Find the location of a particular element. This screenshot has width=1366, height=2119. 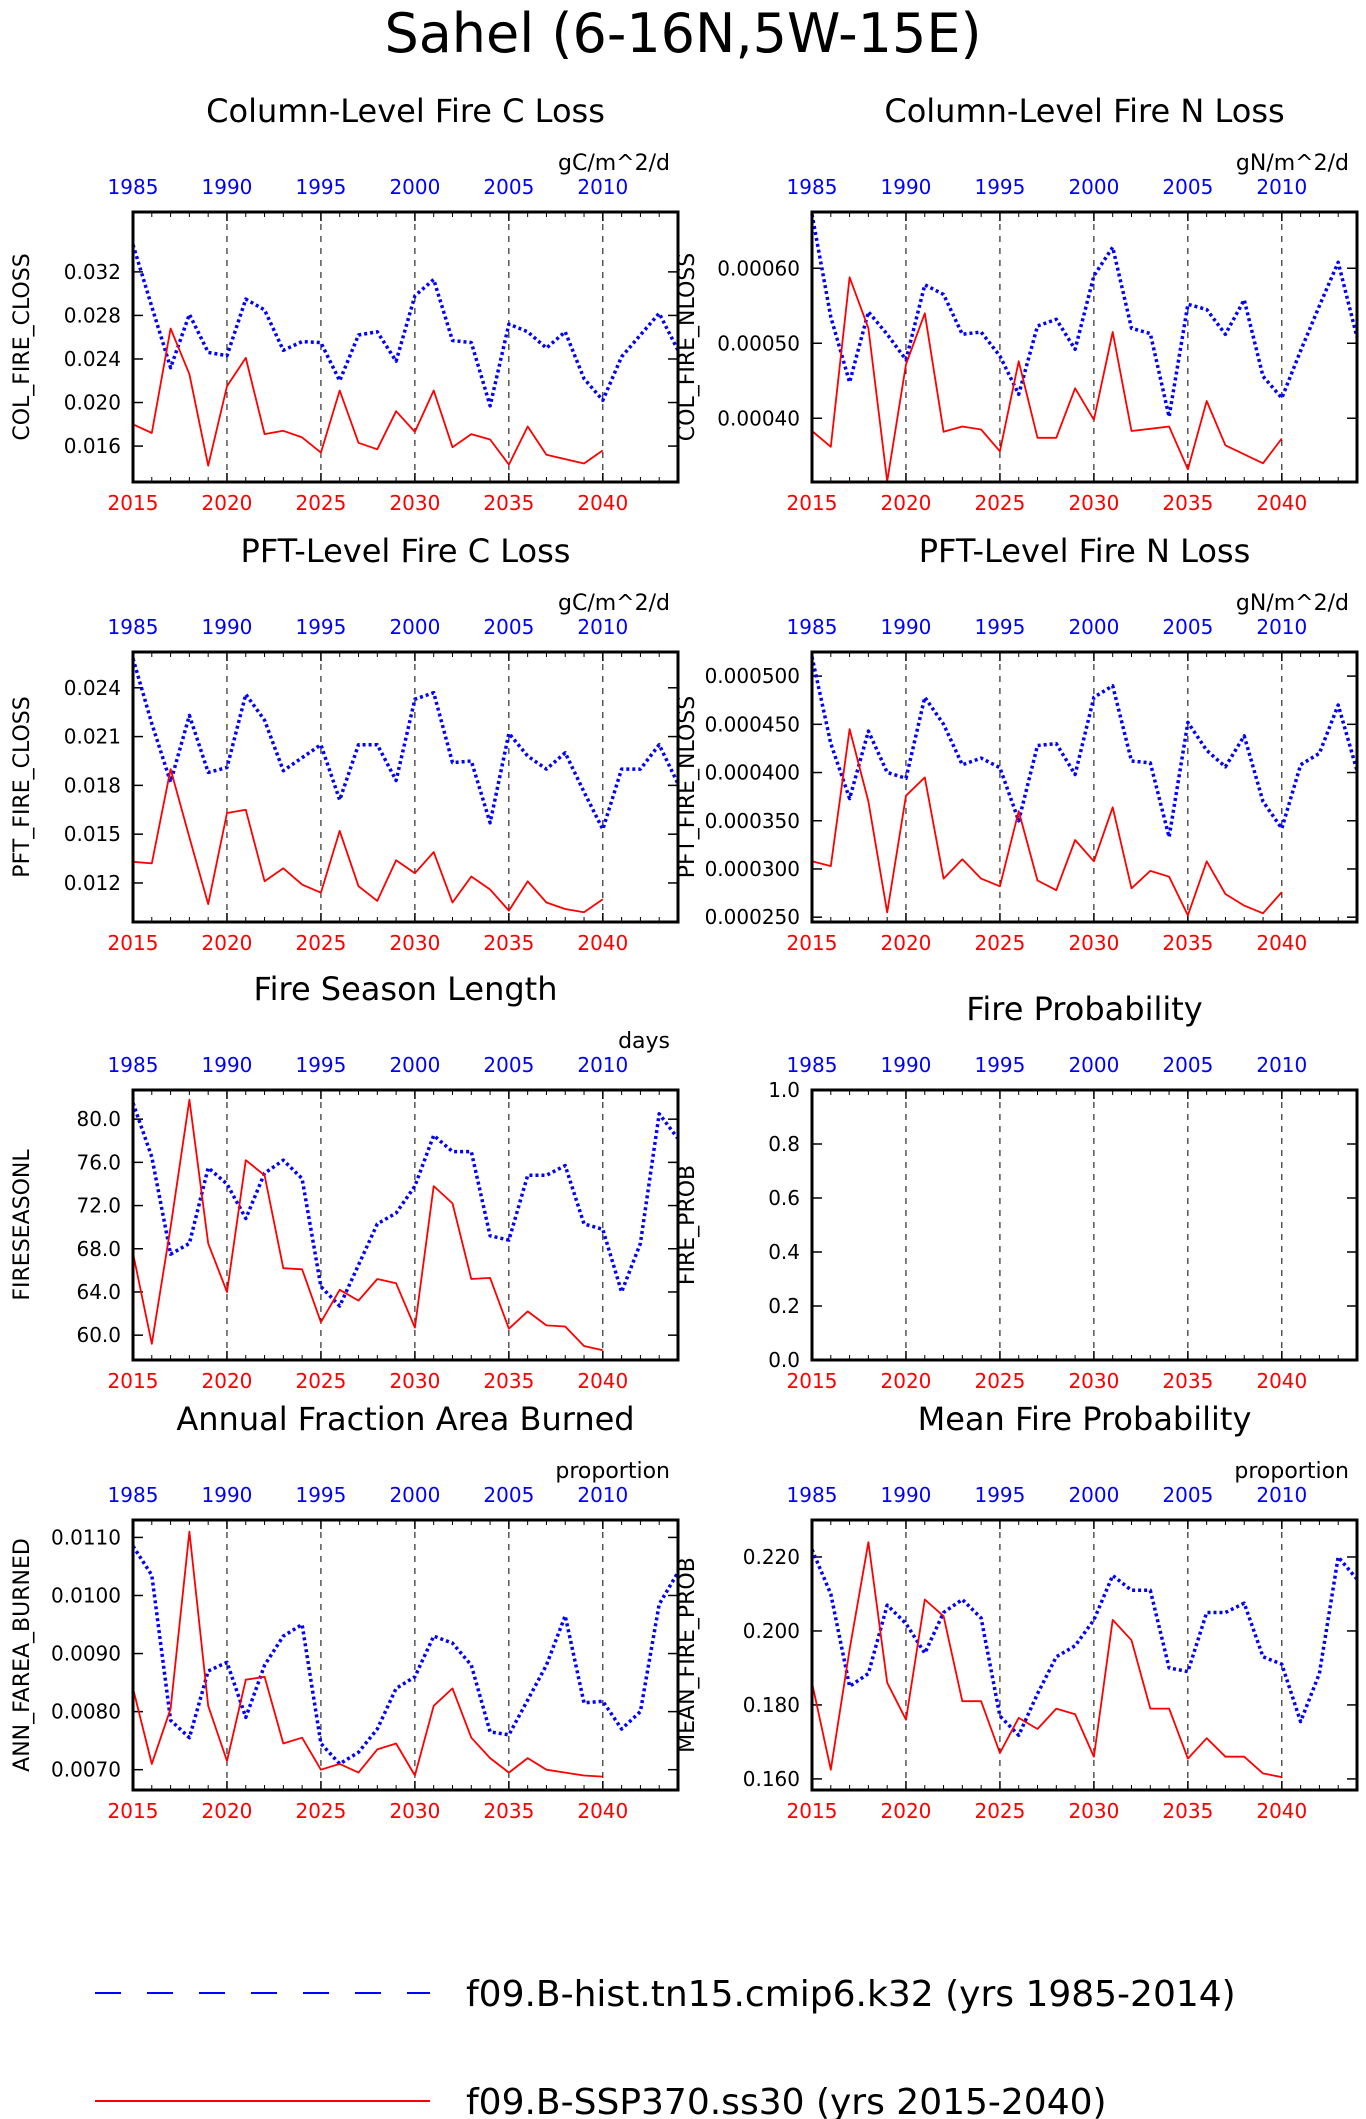

y-tick-label: 0.160 is located at coordinates (771, 1779).